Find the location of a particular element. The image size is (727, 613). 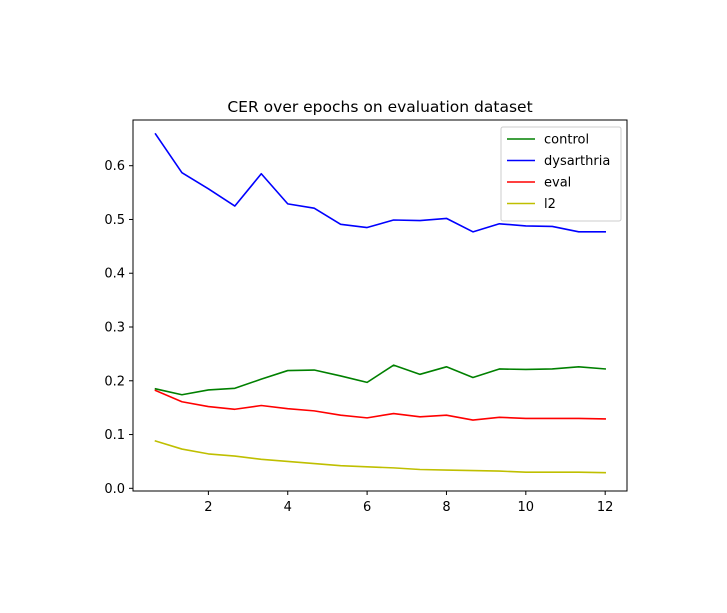

legend-label-l2: l2 is located at coordinates (550, 204).